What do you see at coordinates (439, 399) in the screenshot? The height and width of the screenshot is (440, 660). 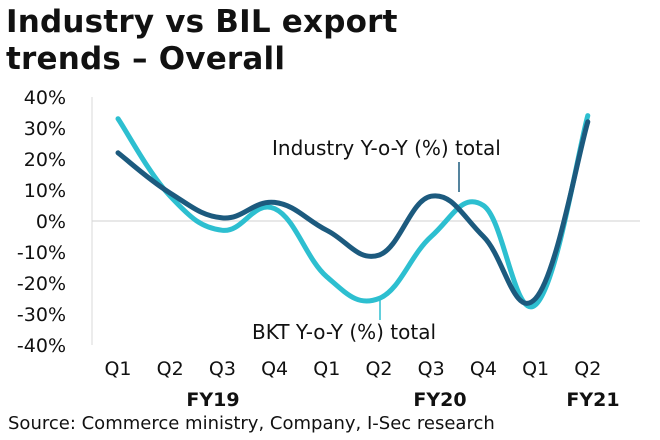 I see `fiscal-year-label: FY20` at bounding box center [439, 399].